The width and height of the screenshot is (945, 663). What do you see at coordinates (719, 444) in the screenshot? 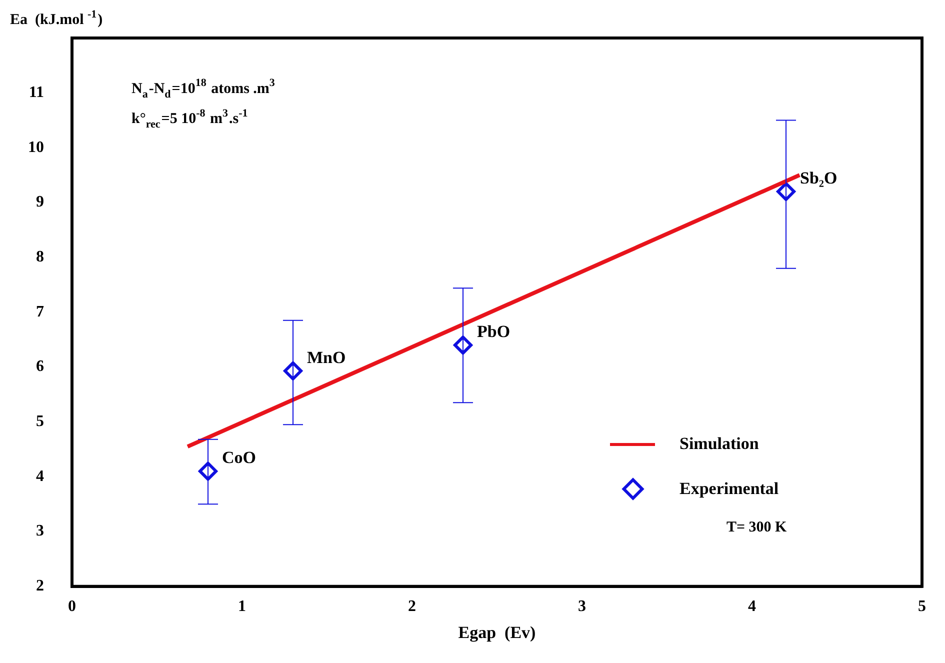
I see `legend-label: Simulation` at bounding box center [719, 444].